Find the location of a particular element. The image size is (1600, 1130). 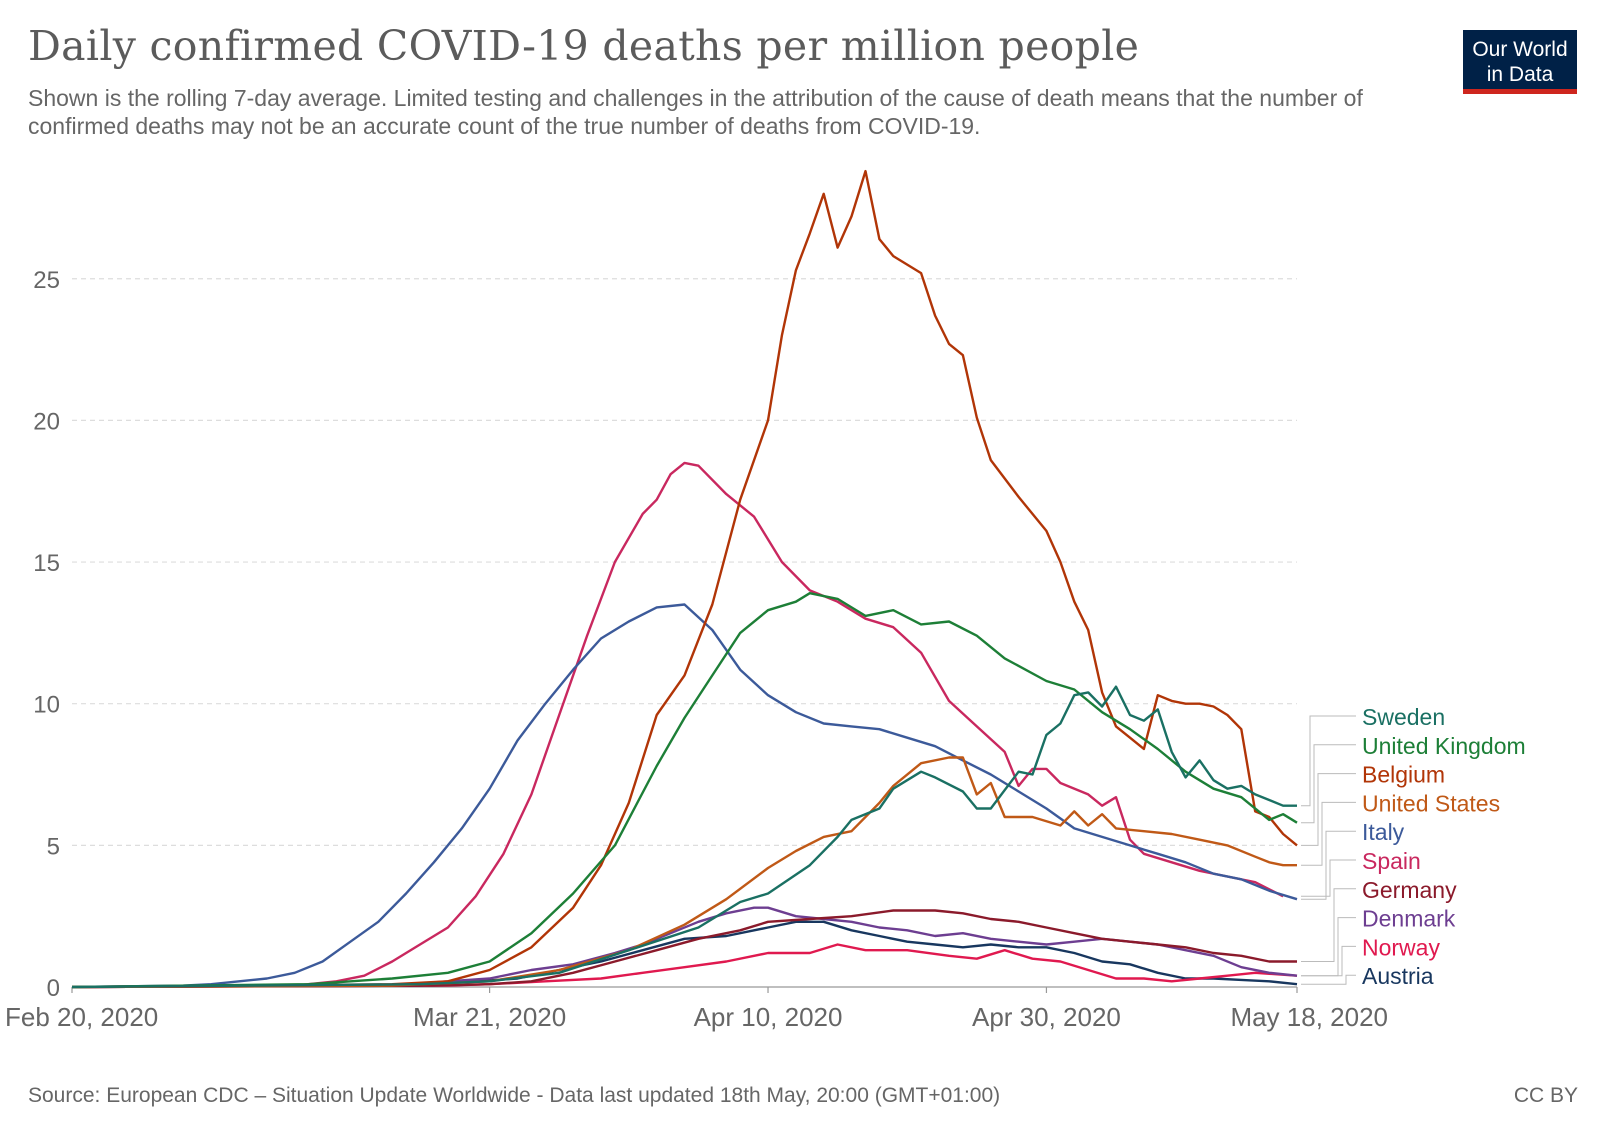

legend-label-belgium: Belgium is located at coordinates (1403, 775).